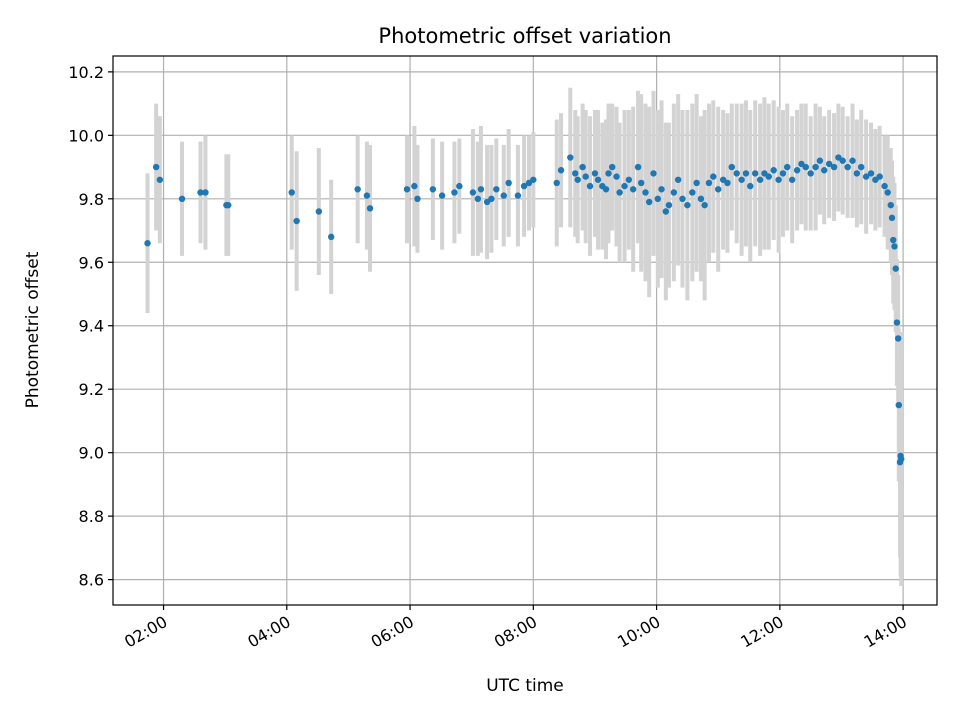  I want to click on y-tick-label: 9.0, so click(91, 453).